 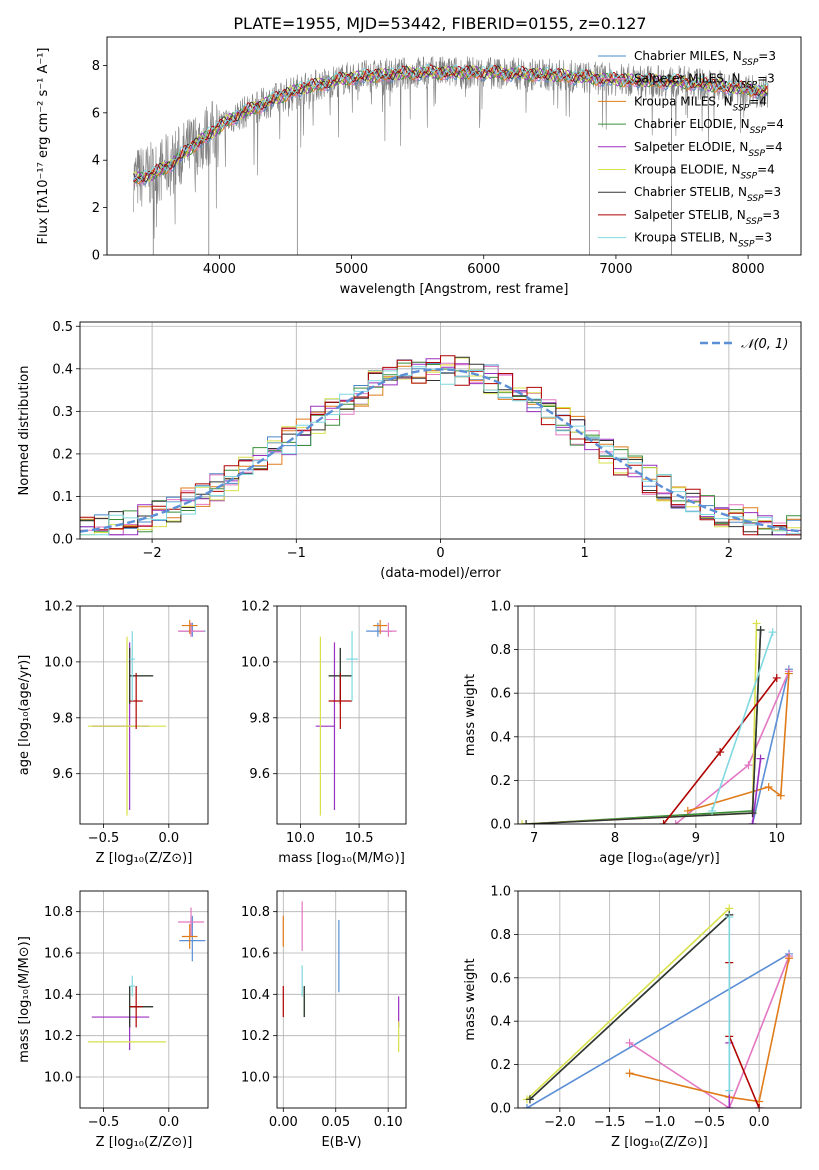 What do you see at coordinates (219, 269) in the screenshot?
I see `x-tick-label: 4000` at bounding box center [219, 269].